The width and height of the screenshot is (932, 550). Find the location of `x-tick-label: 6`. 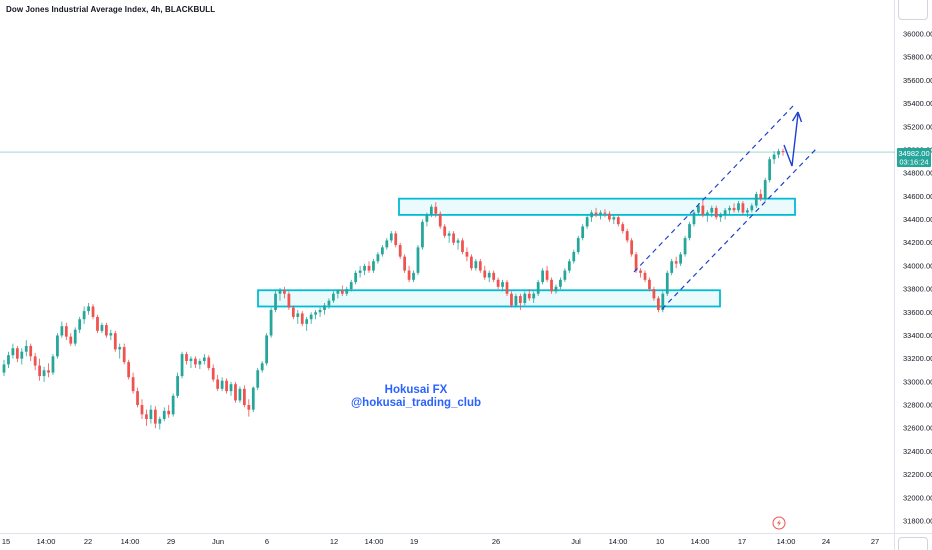

x-tick-label: 6 is located at coordinates (267, 541).